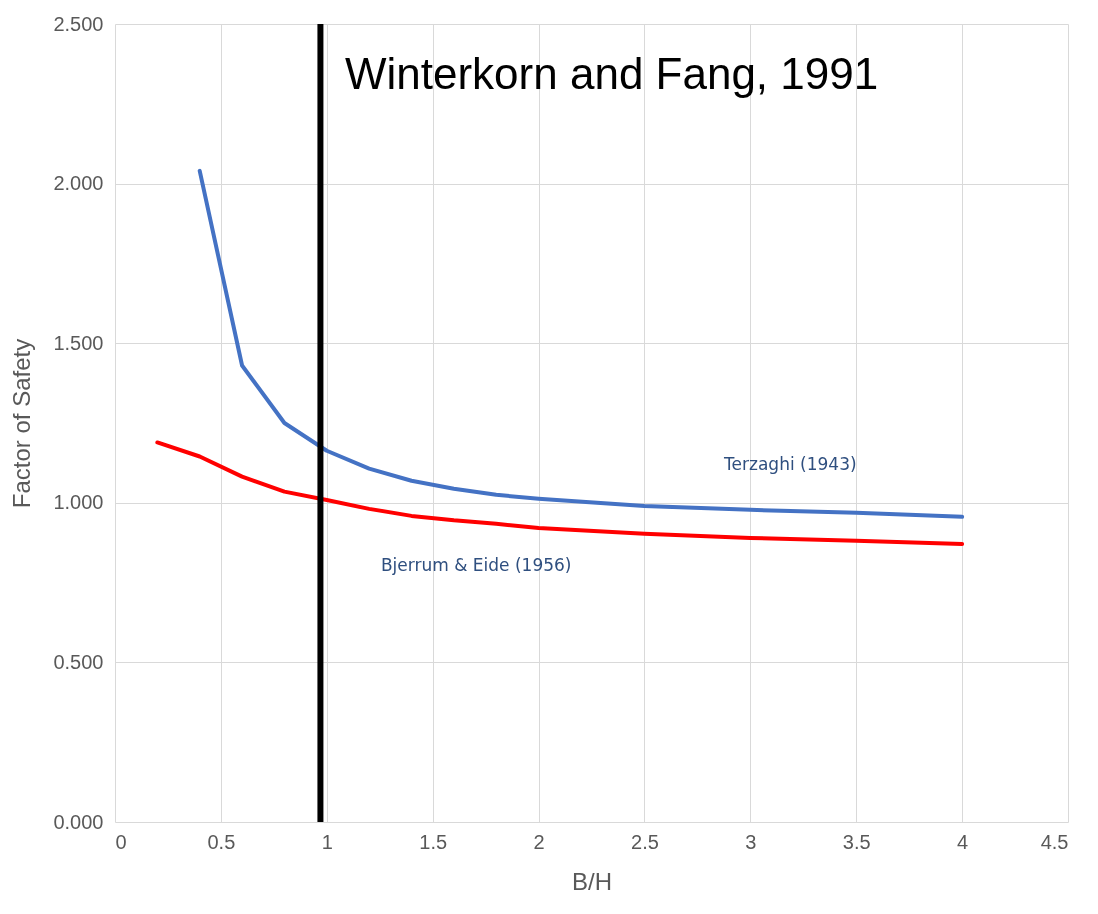 The height and width of the screenshot is (914, 1098). Describe the element at coordinates (790, 463) in the screenshot. I see `text: Terzaghi (1943)` at that location.